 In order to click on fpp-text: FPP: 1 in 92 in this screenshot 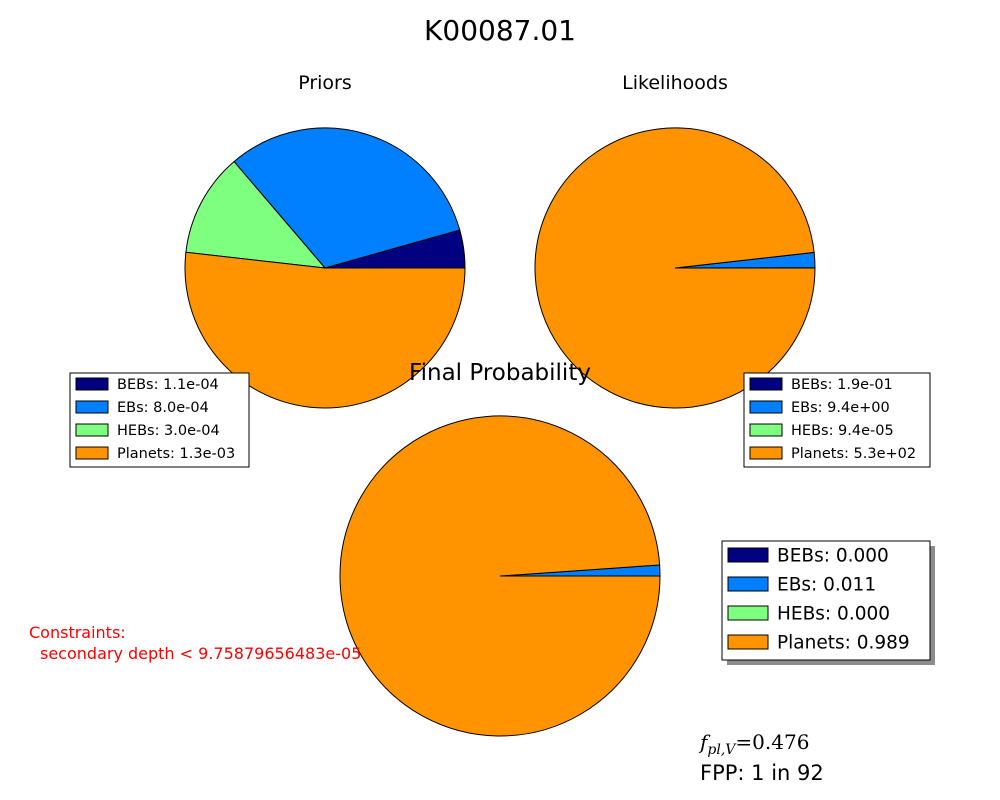, I will do `click(762, 773)`.